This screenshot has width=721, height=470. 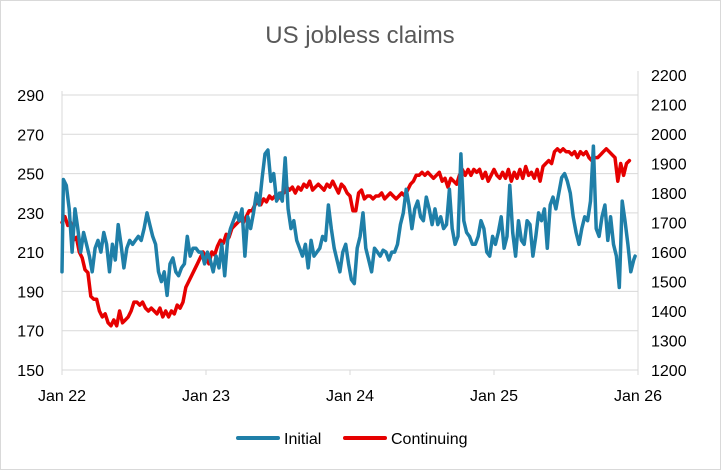 I want to click on right-tick-label: 1500, so click(x=669, y=283).